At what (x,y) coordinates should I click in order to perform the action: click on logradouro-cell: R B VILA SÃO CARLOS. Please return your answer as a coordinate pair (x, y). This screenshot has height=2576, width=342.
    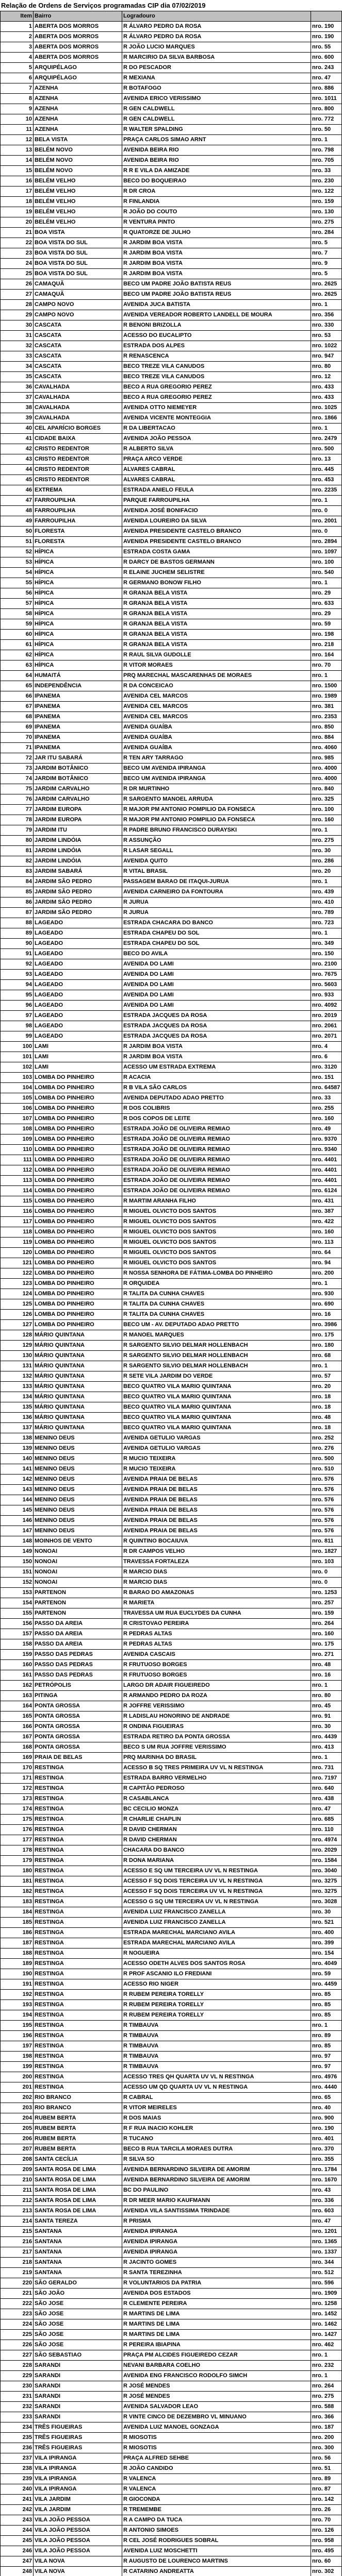
    Looking at the image, I should click on (217, 1087).